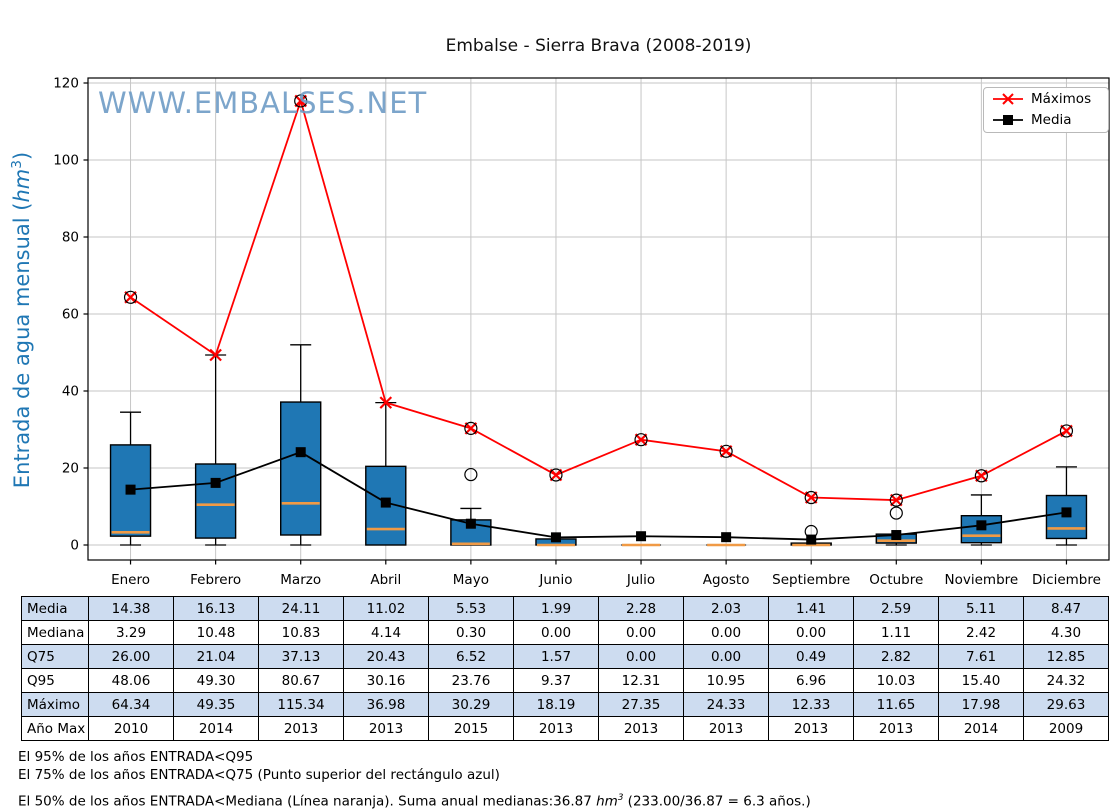 This screenshot has width=1120, height=811. I want to click on y-tick-label: 80, so click(70, 238).